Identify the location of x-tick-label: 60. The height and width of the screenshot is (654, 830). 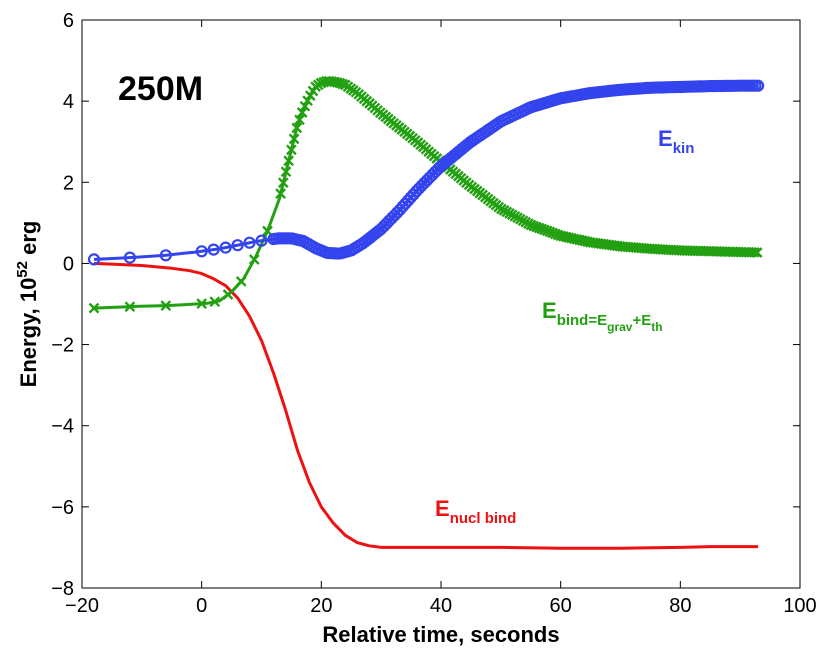
(561, 606).